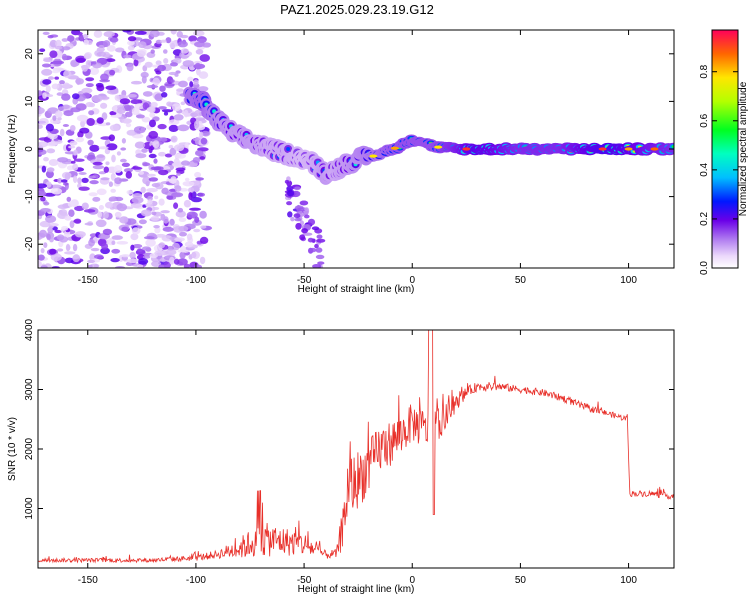 Image resolution: width=750 pixels, height=600 pixels. What do you see at coordinates (29, 196) in the screenshot?
I see `y-tick-label: -10` at bounding box center [29, 196].